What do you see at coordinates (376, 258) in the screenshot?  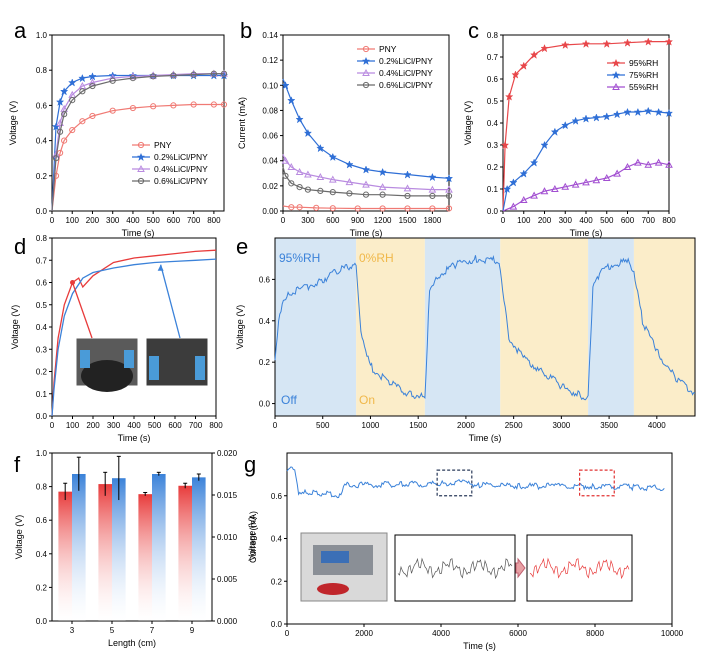 I see `annotation-0rh: 0%RH` at bounding box center [376, 258].